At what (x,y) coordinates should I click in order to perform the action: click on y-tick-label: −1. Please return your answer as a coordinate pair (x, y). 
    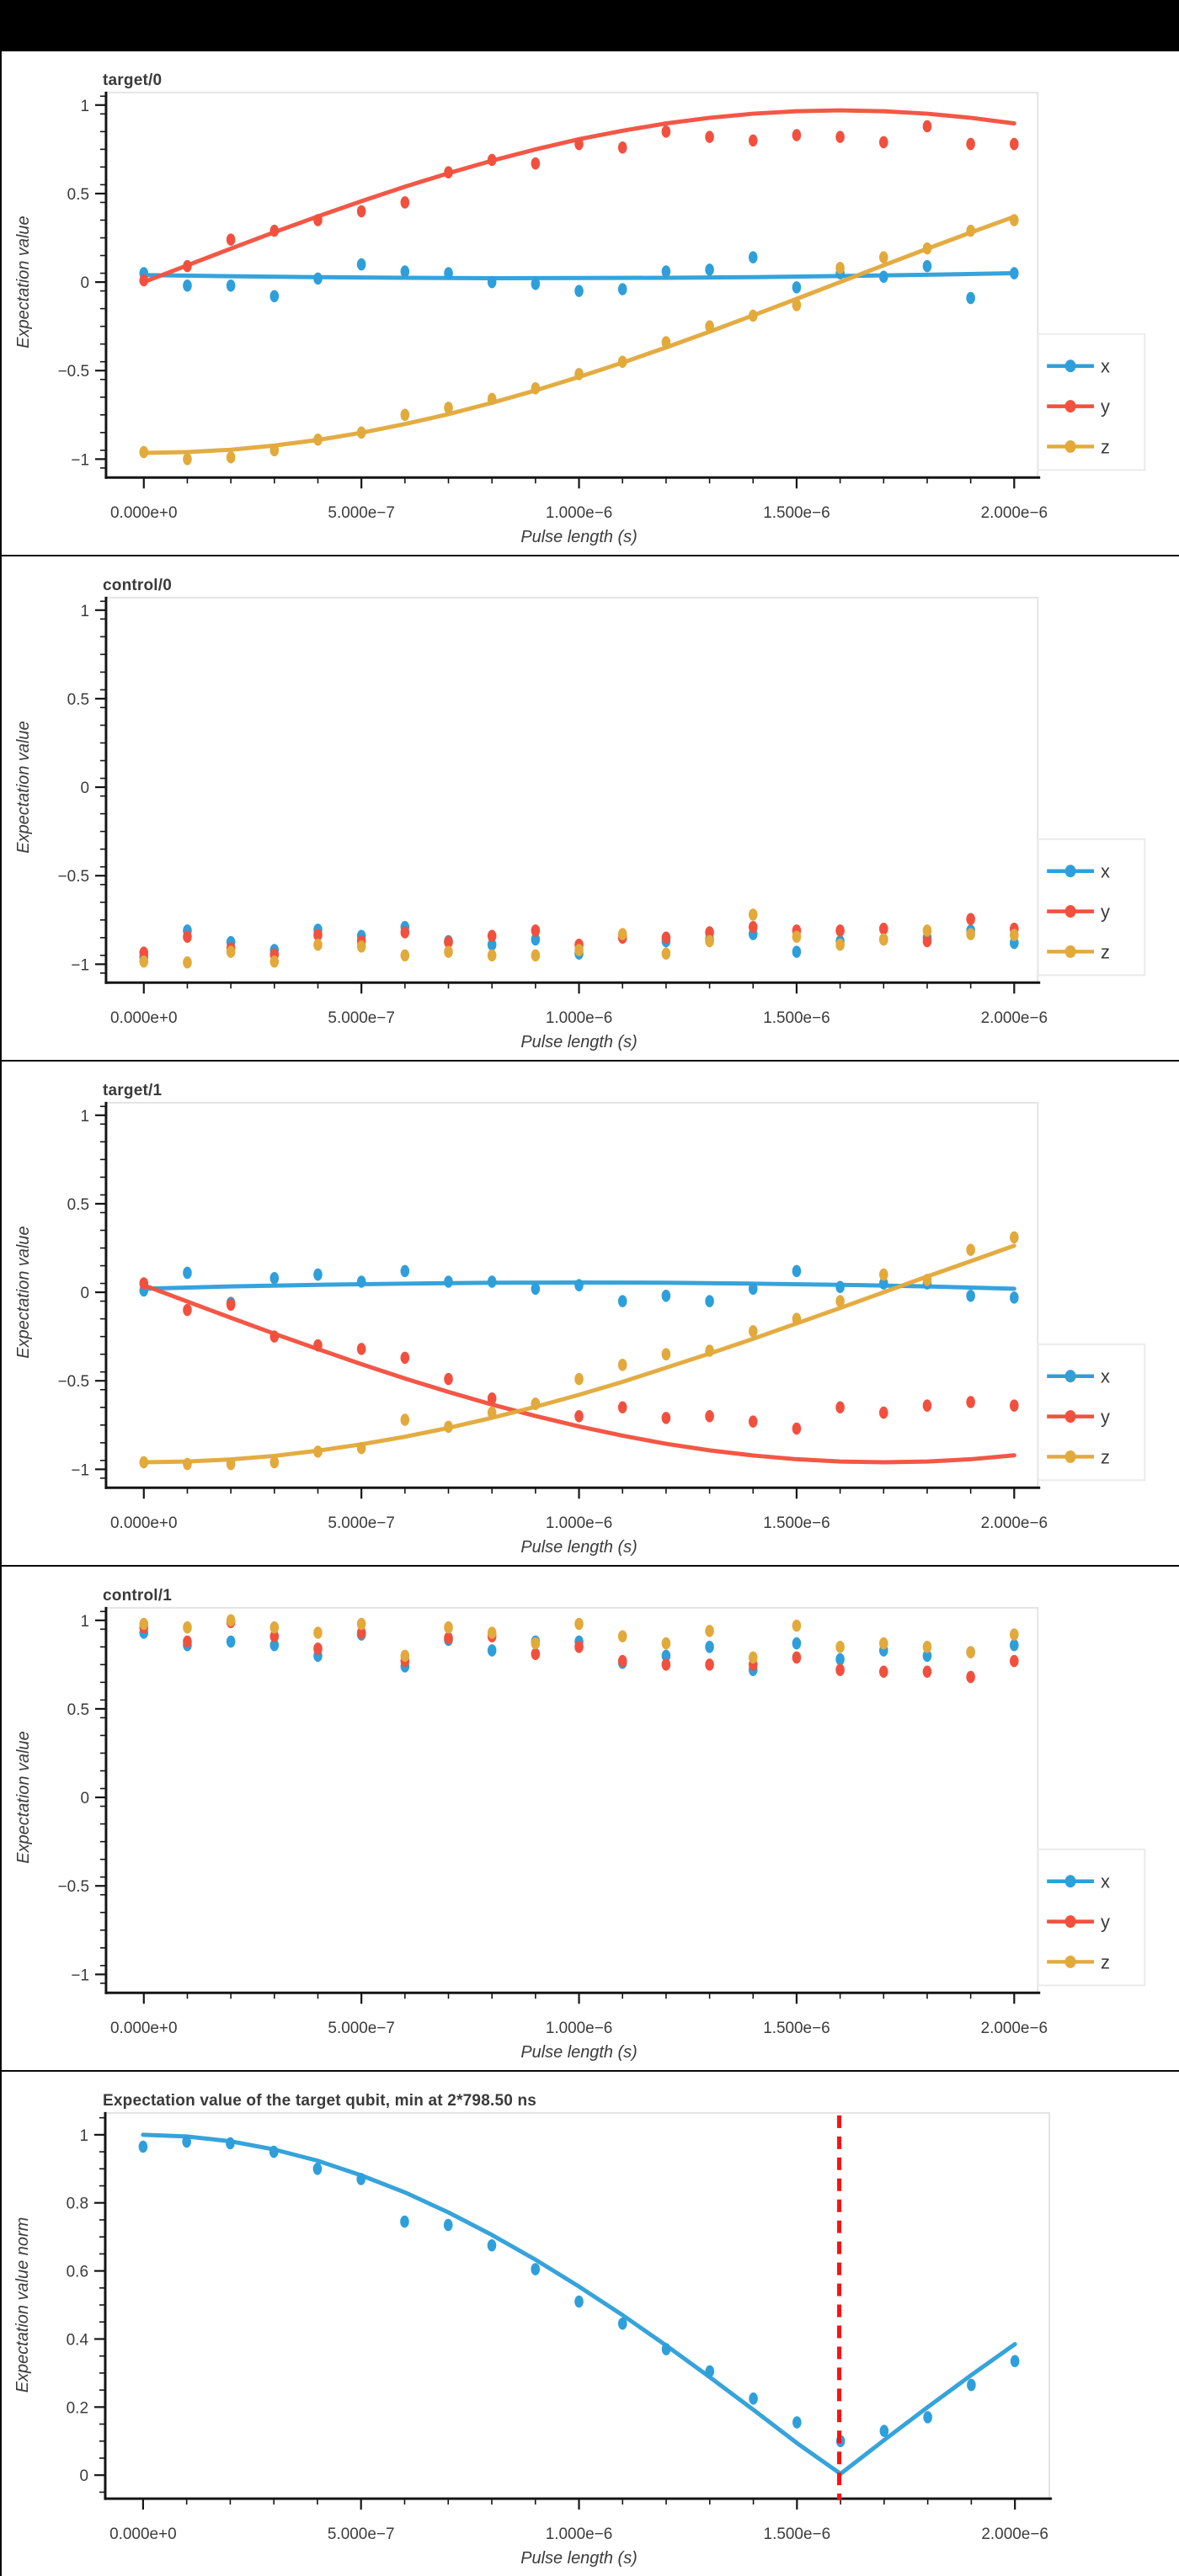
    Looking at the image, I should click on (80, 1470).